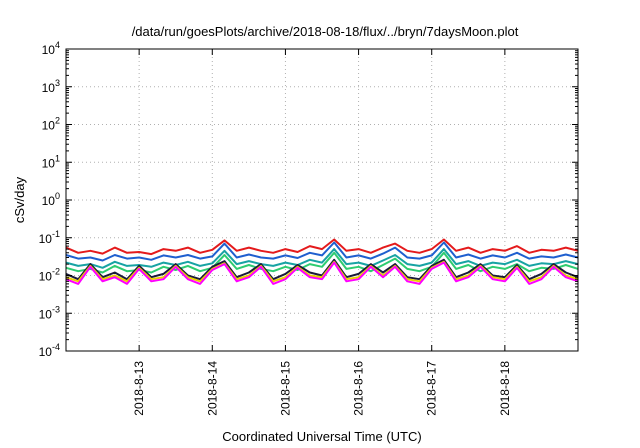 The image size is (640, 448). Describe the element at coordinates (51, 86) in the screenshot. I see `y-tick-label: 10³` at that location.